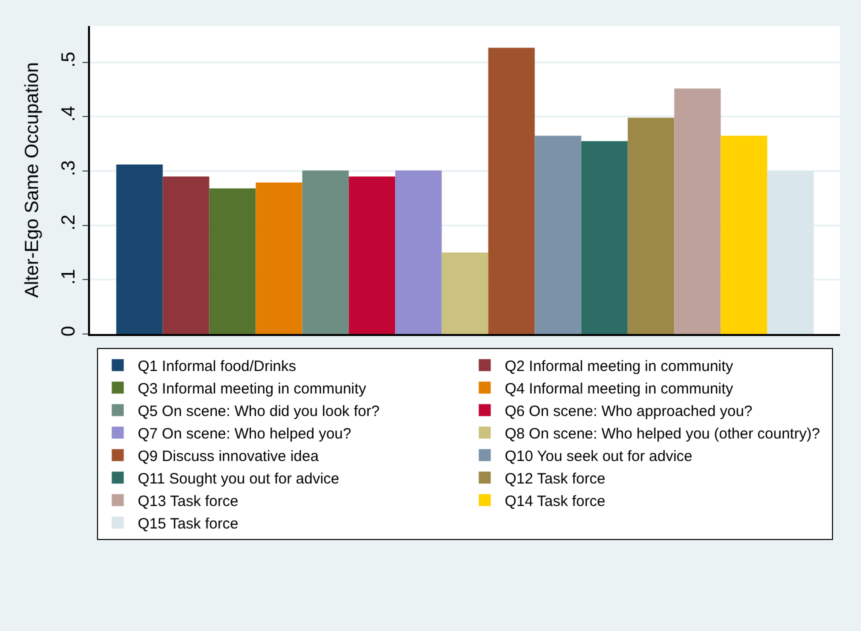 The image size is (861, 631). Describe the element at coordinates (662, 433) in the screenshot. I see `legend-label: Q8 On scene: Who helped you (other country)?` at that location.